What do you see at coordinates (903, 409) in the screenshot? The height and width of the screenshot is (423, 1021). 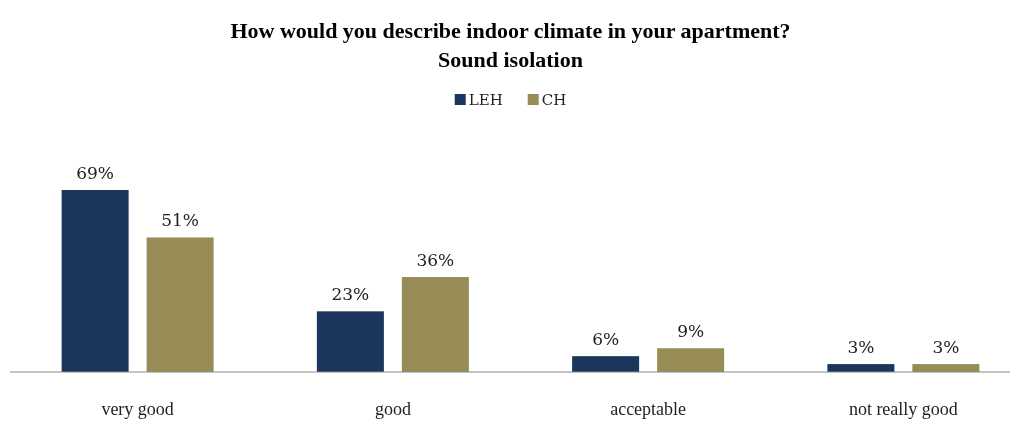 I see `x-tick-label: not really good` at bounding box center [903, 409].